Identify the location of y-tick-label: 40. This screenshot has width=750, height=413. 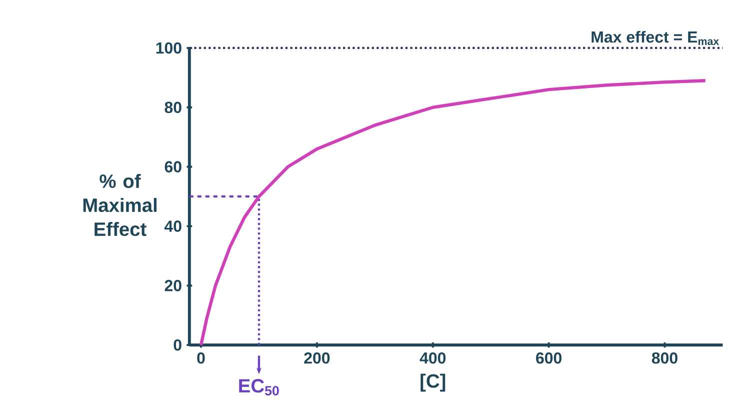
(173, 226).